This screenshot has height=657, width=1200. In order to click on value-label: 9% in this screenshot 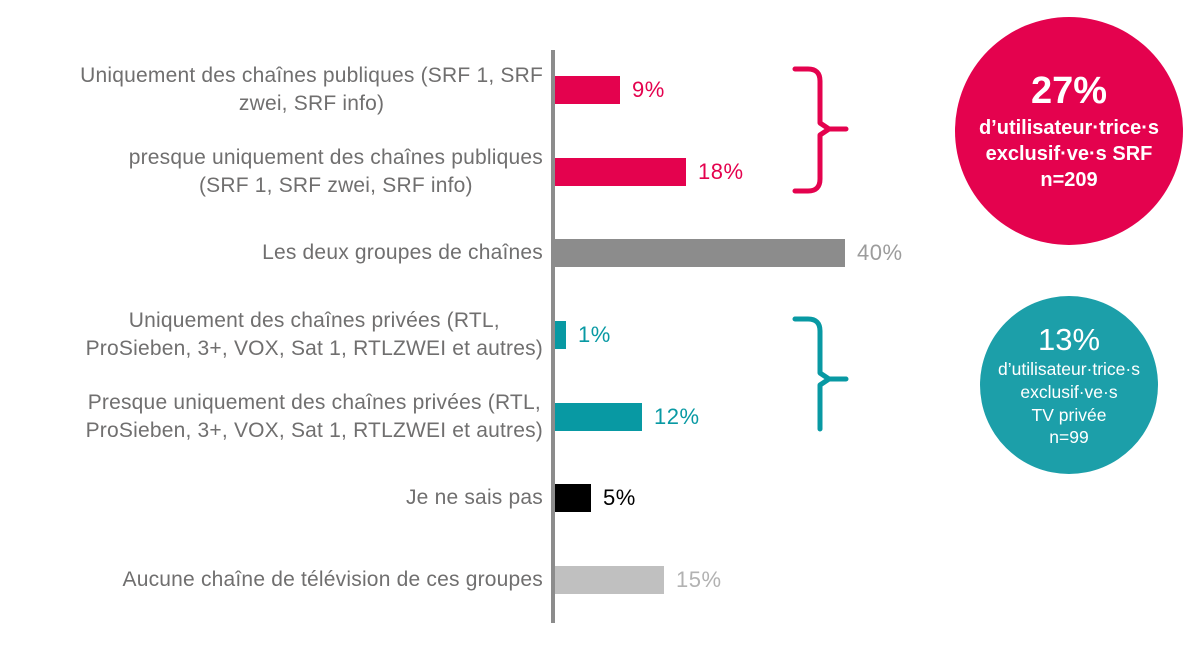, I will do `click(648, 89)`.